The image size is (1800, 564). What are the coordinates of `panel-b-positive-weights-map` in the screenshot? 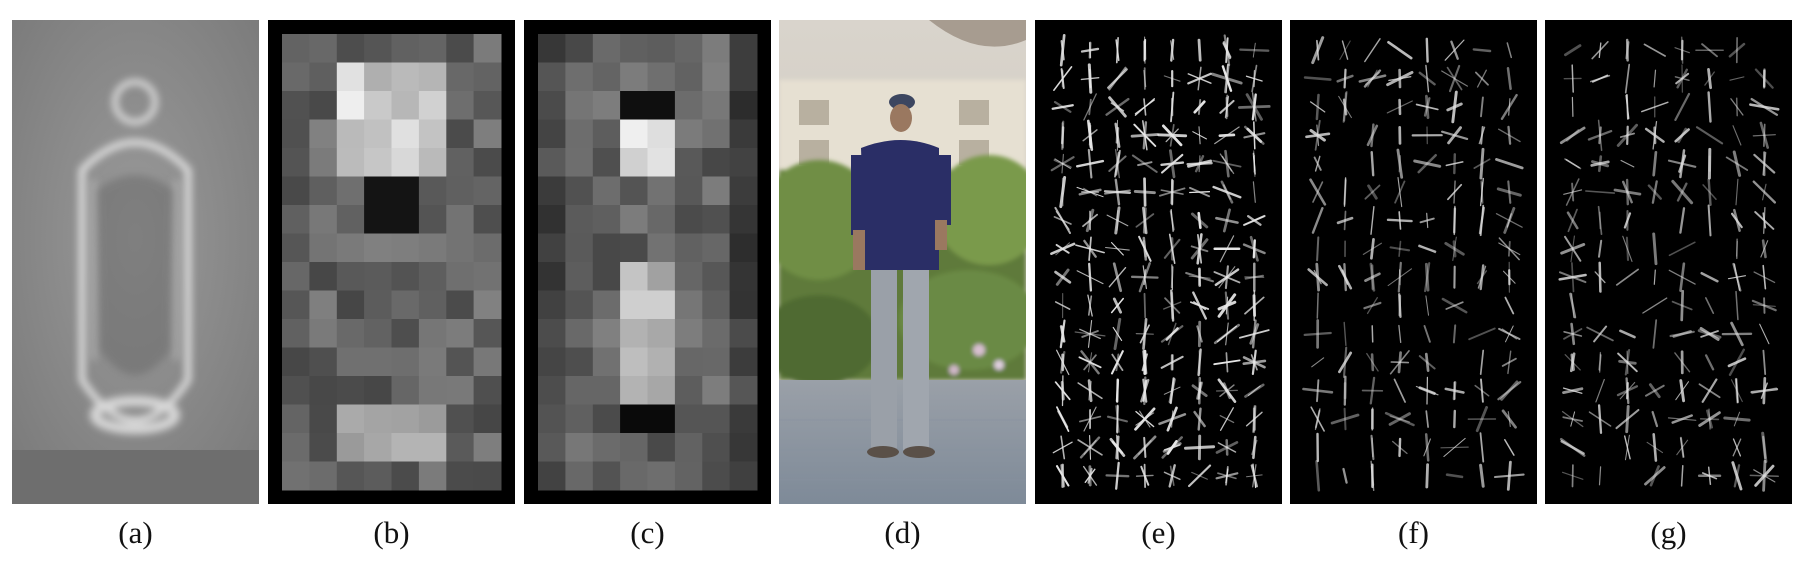 It's located at (391, 262).